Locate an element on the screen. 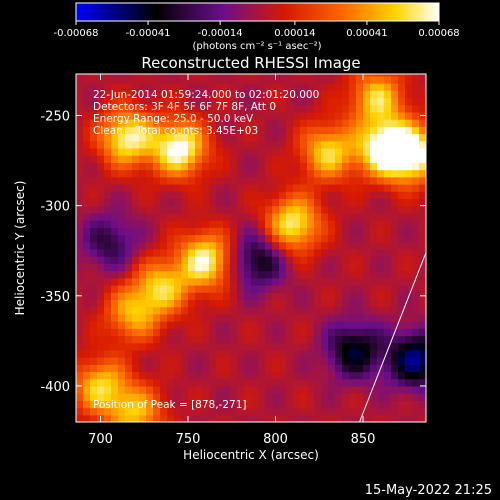 The height and width of the screenshot is (500, 500). colorbar-tick-label: -0.00014 is located at coordinates (220, 33).